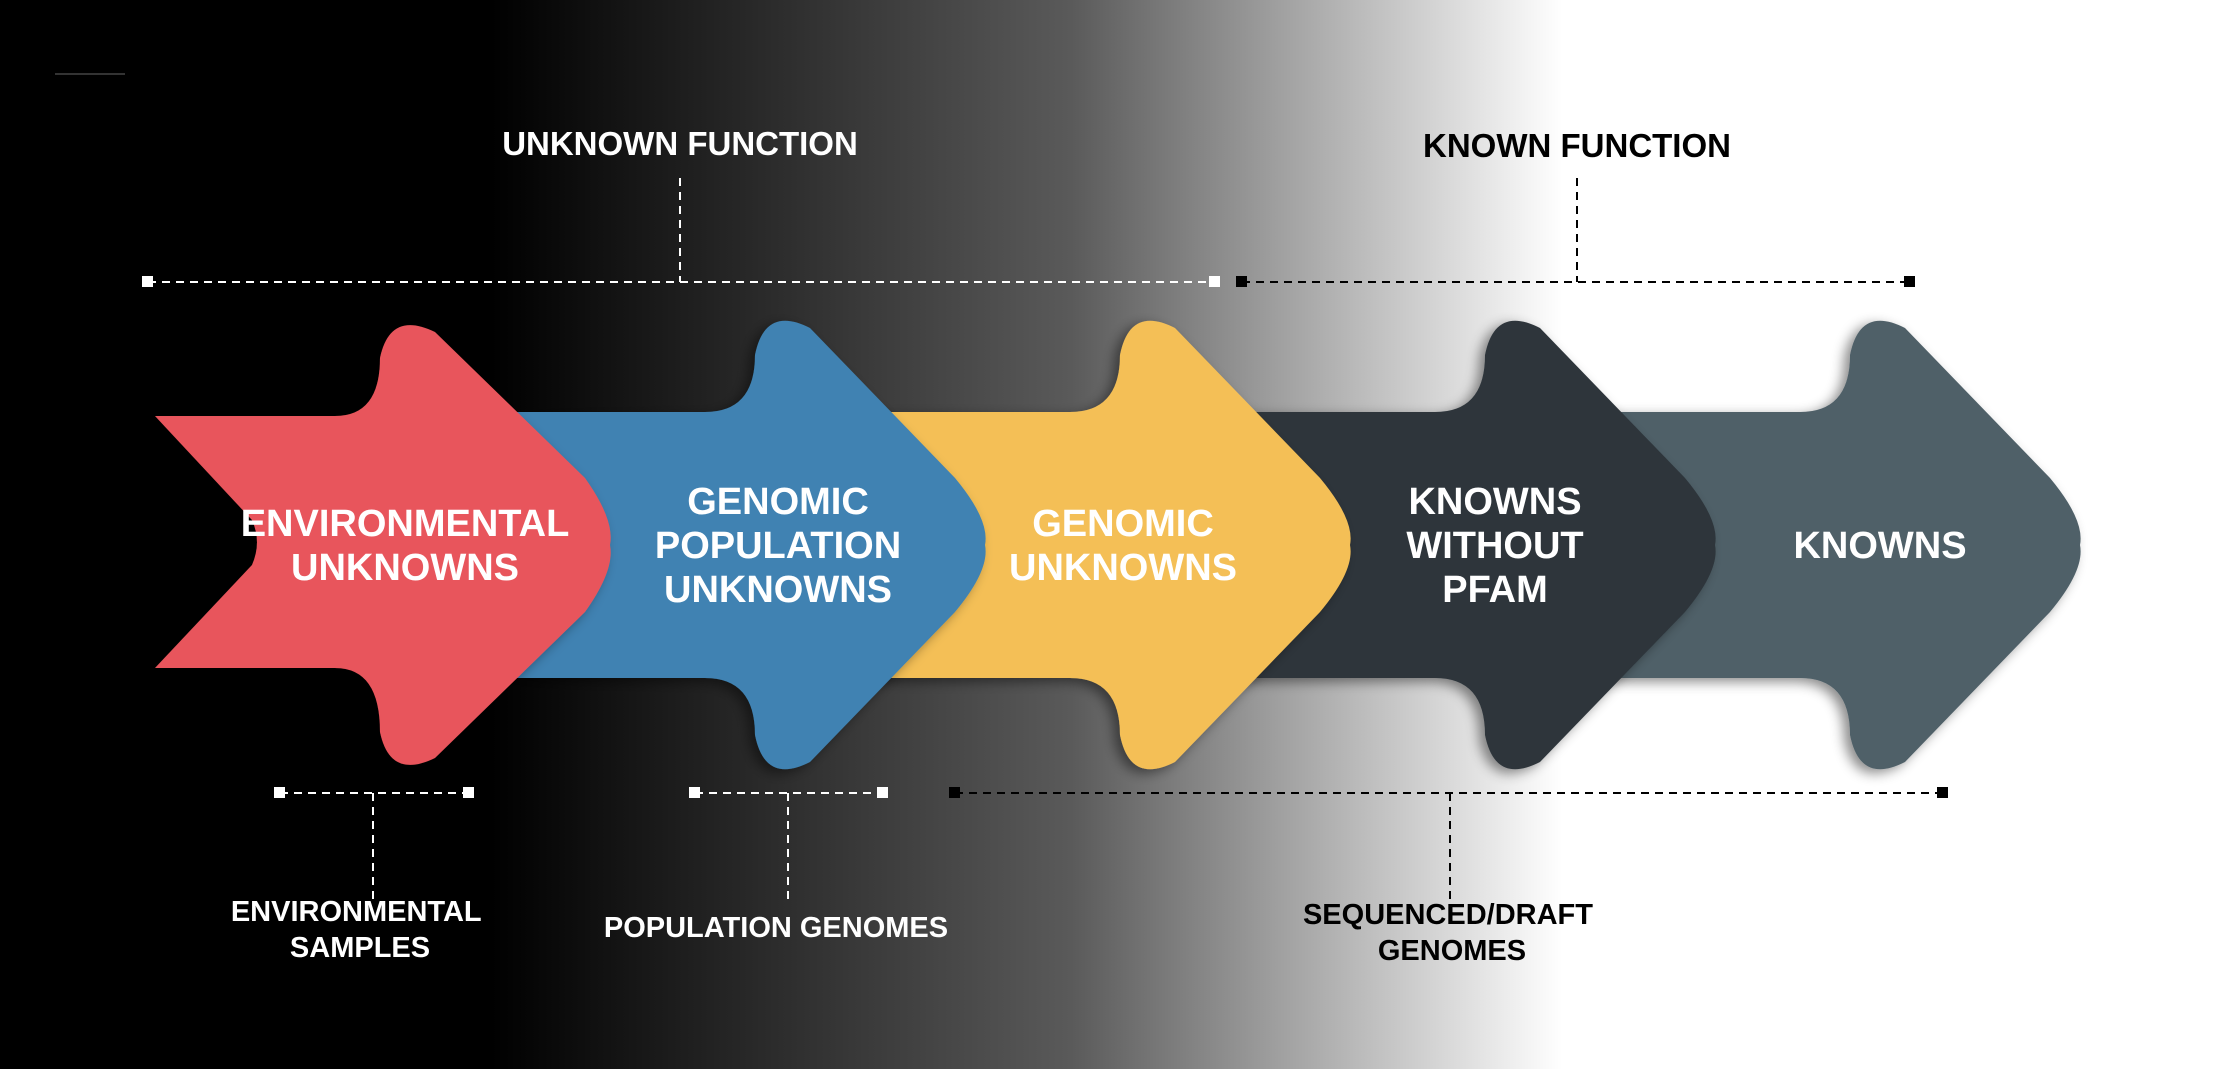 The width and height of the screenshot is (2232, 1069). What do you see at coordinates (681, 232) in the screenshot?
I see `unknown-function-bracket` at bounding box center [681, 232].